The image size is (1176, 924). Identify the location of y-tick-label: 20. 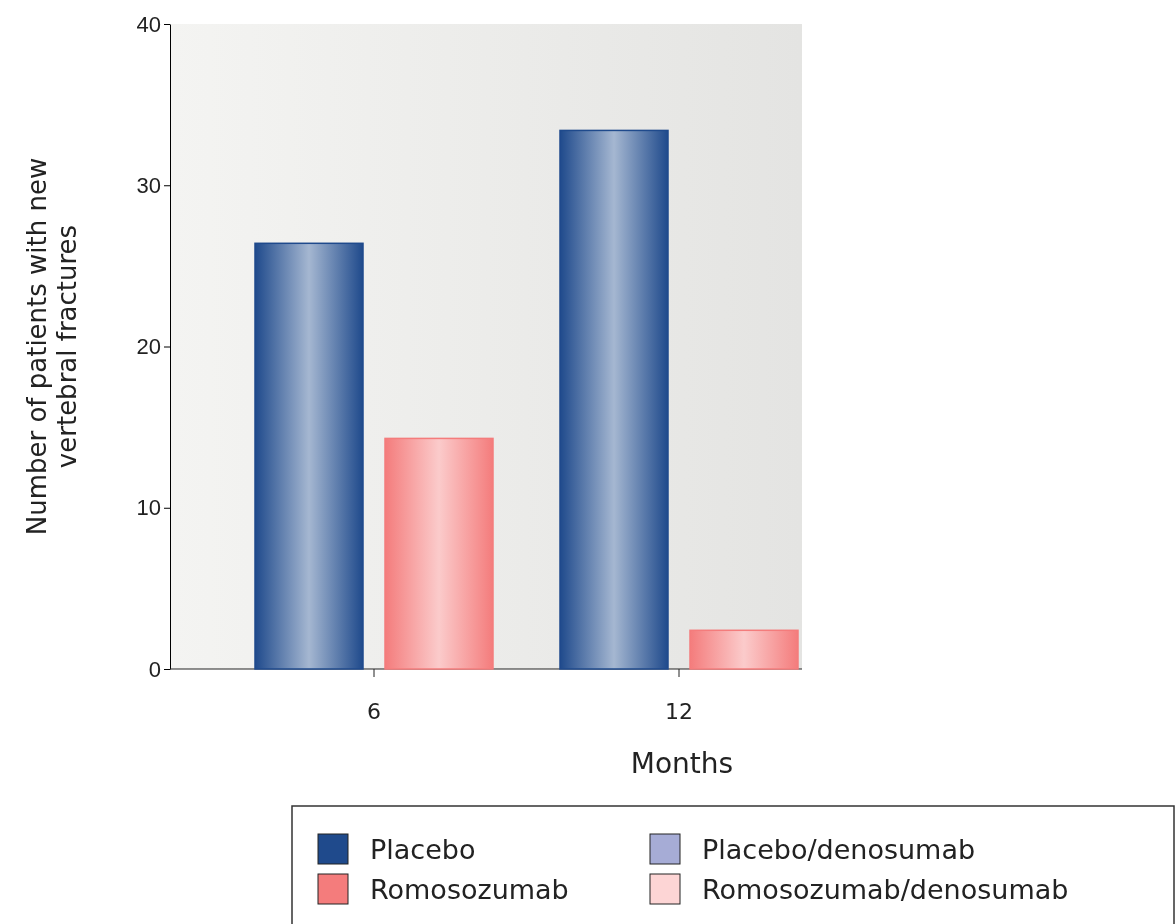
(148, 347).